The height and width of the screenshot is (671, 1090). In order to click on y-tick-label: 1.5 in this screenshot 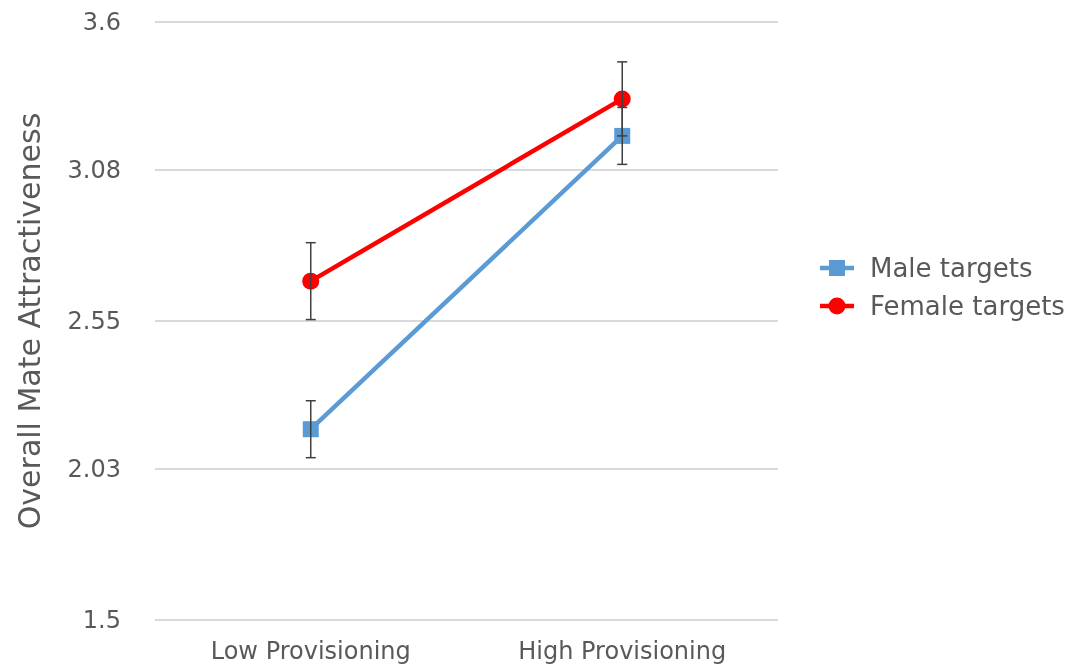, I will do `click(101, 620)`.